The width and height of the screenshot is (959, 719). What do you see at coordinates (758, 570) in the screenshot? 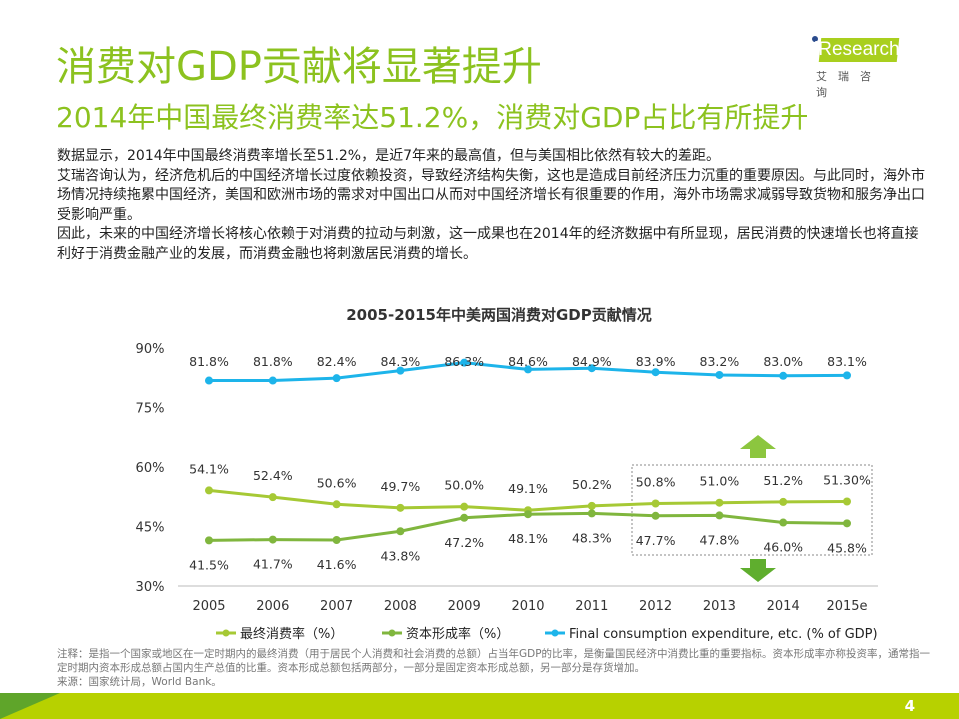
I see `down-arrow-icon` at bounding box center [758, 570].